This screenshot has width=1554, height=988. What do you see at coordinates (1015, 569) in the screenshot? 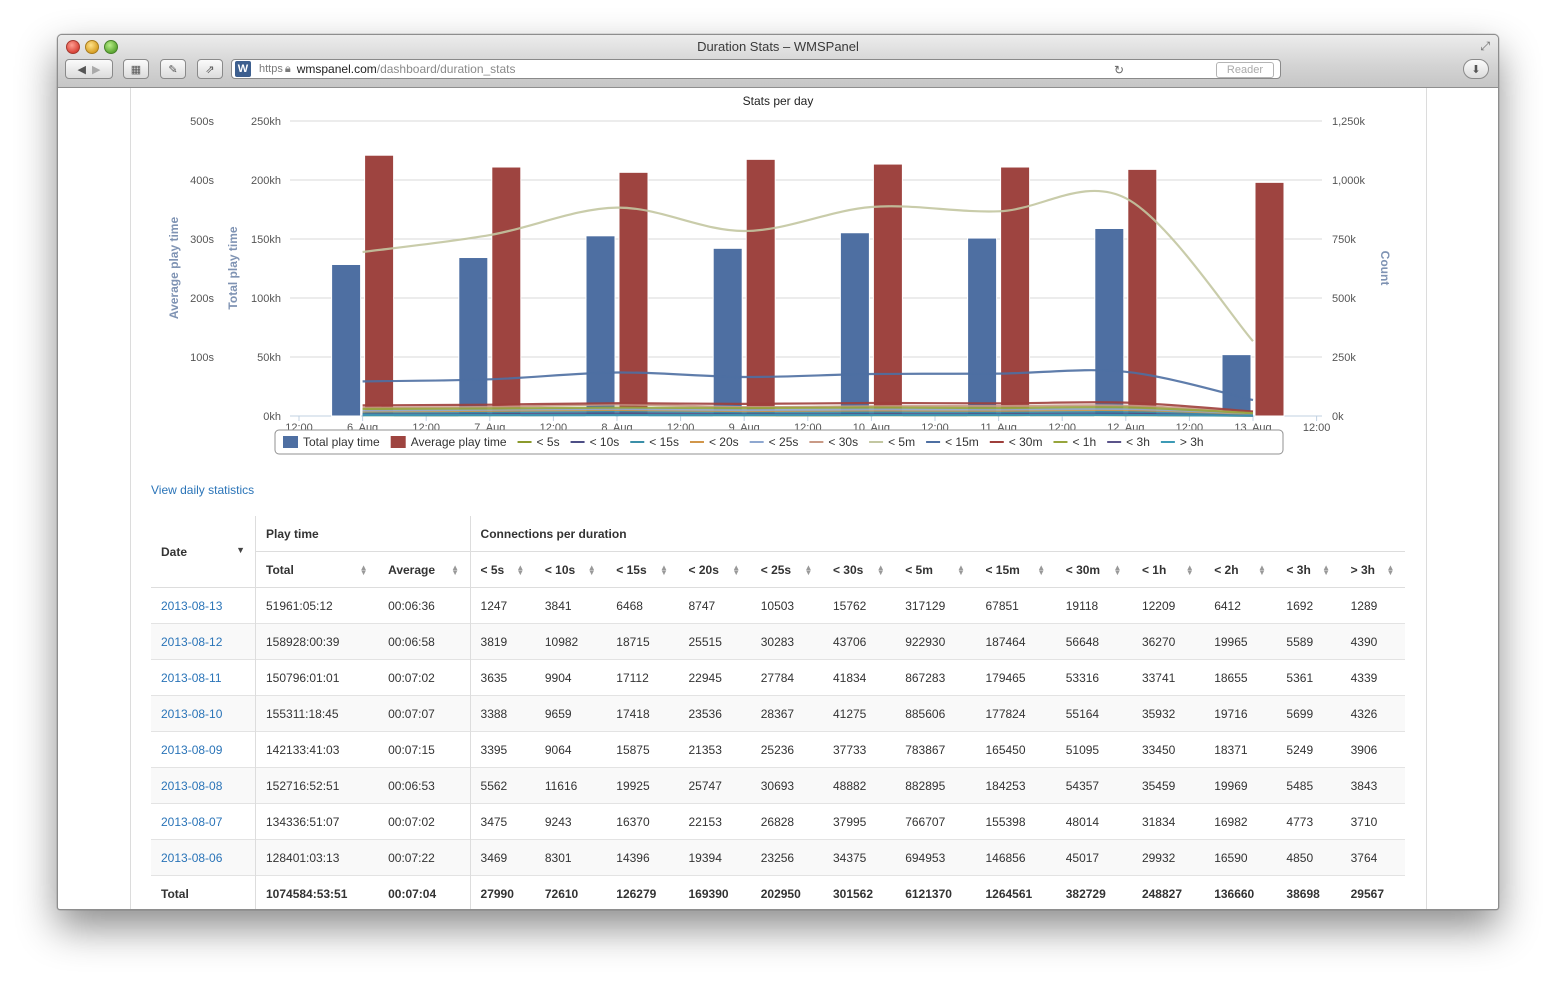
I see `column-header-9: < 15m ▲▼` at bounding box center [1015, 569].